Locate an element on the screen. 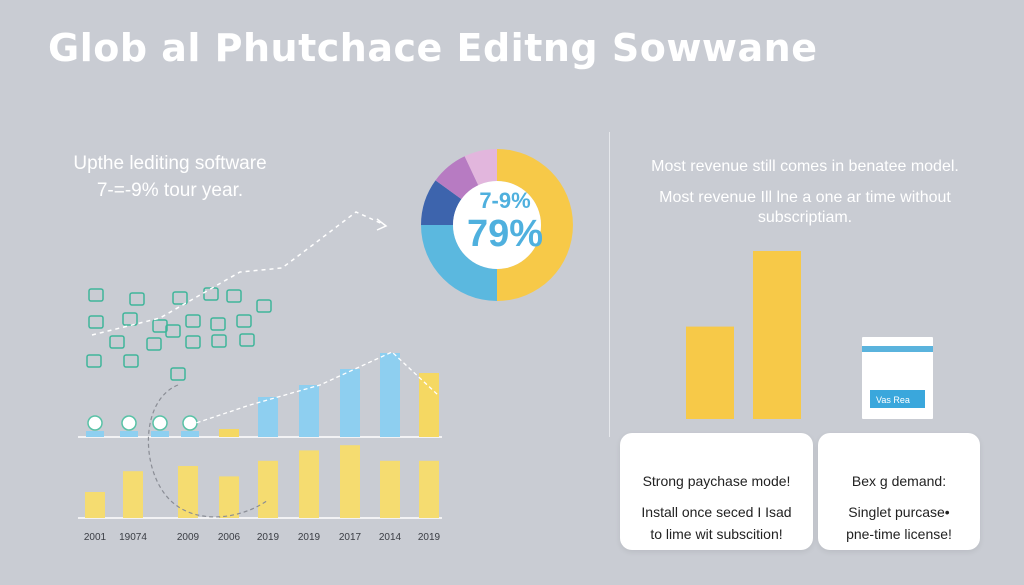 This screenshot has height=585, width=1024. card-heading: Strong paychase mode! is located at coordinates (716, 481).